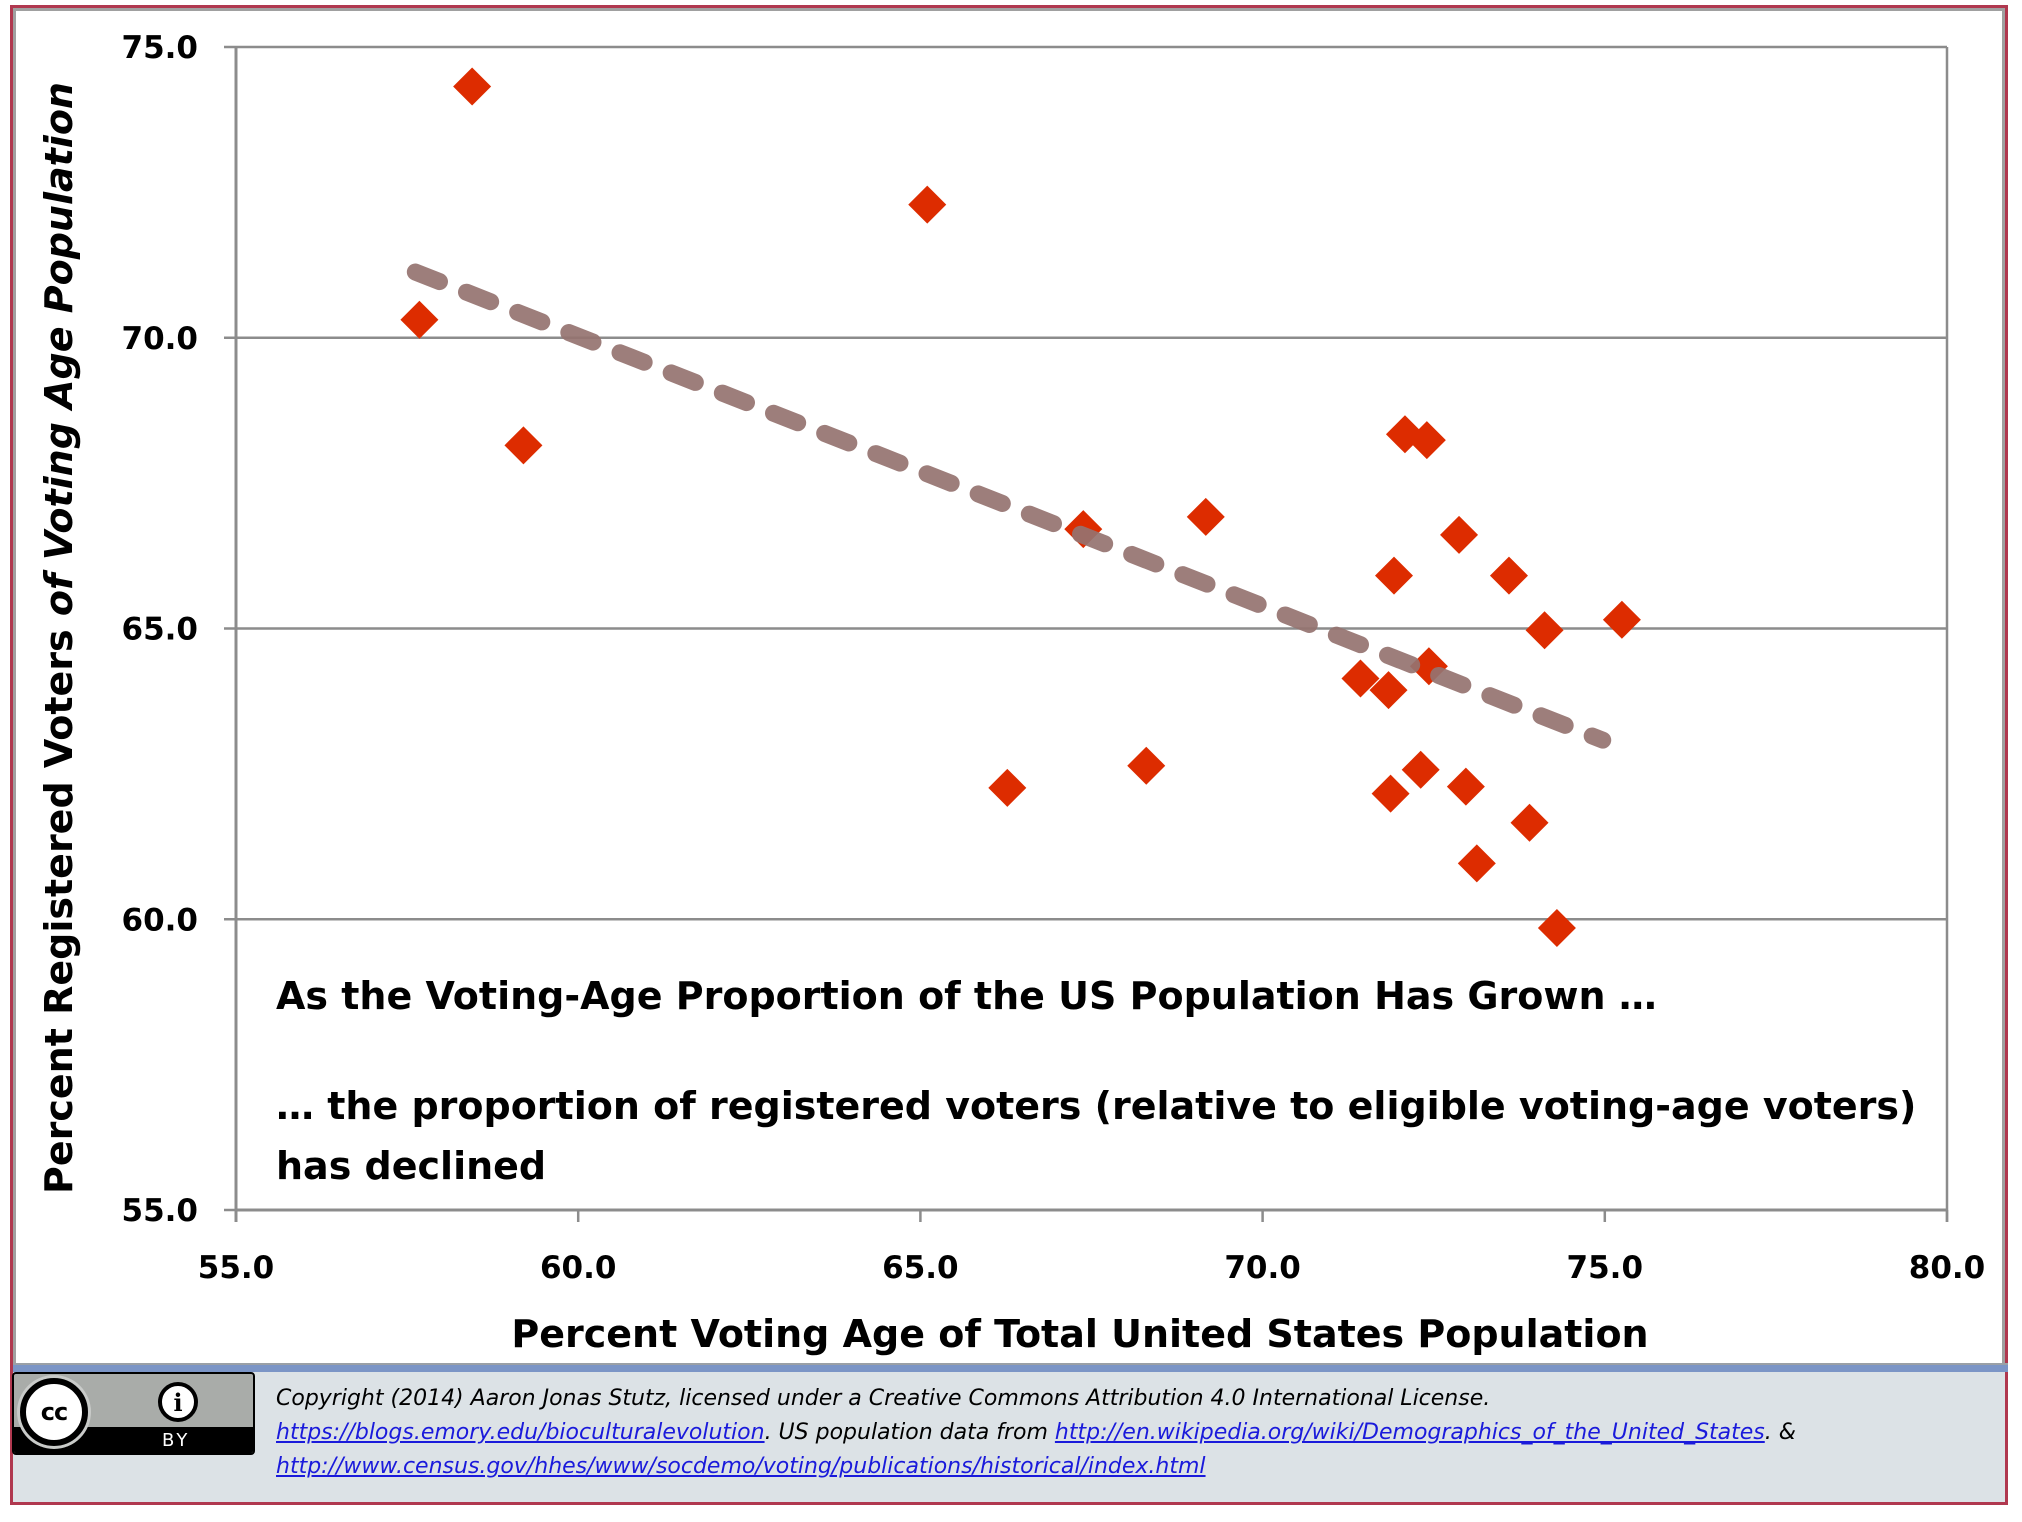 Image resolution: width=2022 pixels, height=1522 pixels. I want to click on y-tick-label: 75.0, so click(160, 48).